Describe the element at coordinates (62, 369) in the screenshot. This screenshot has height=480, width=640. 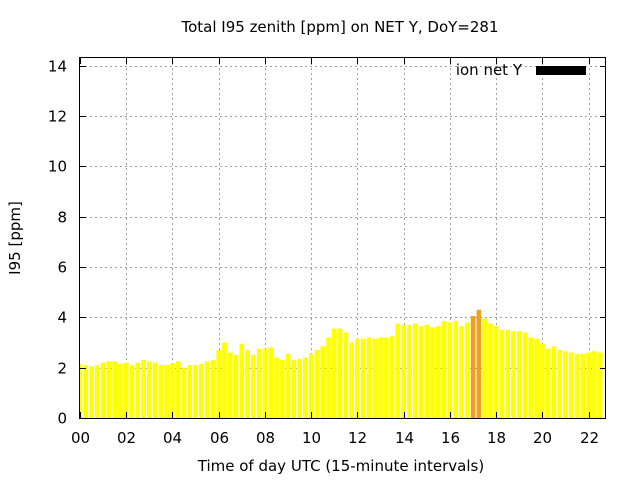
I see `y-tick-label: 2` at that location.